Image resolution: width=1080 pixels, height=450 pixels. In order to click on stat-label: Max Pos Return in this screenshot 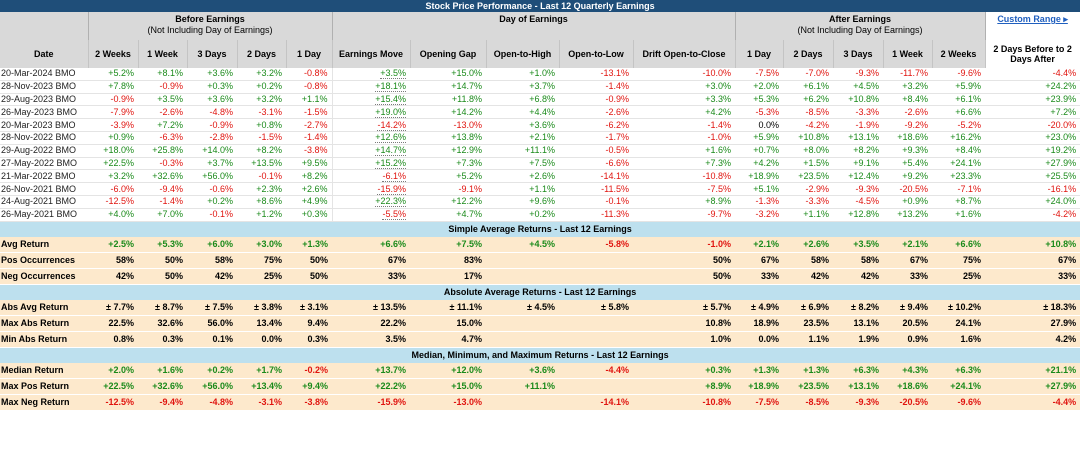, I will do `click(44, 386)`.